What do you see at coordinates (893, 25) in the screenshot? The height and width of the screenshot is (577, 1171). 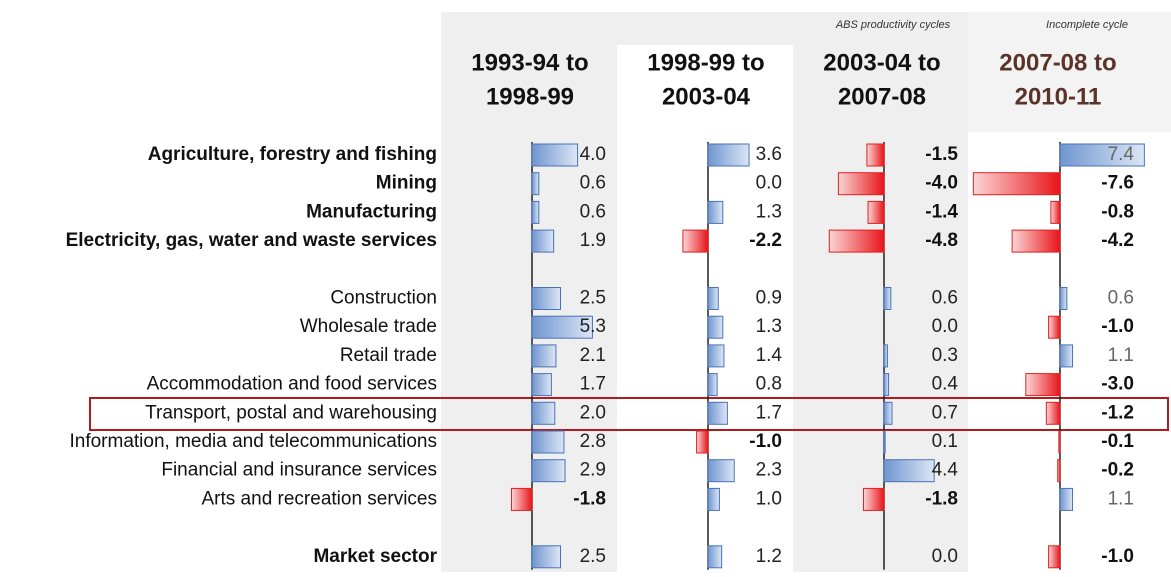 I see `column-note: ABS productivity cycles` at bounding box center [893, 25].